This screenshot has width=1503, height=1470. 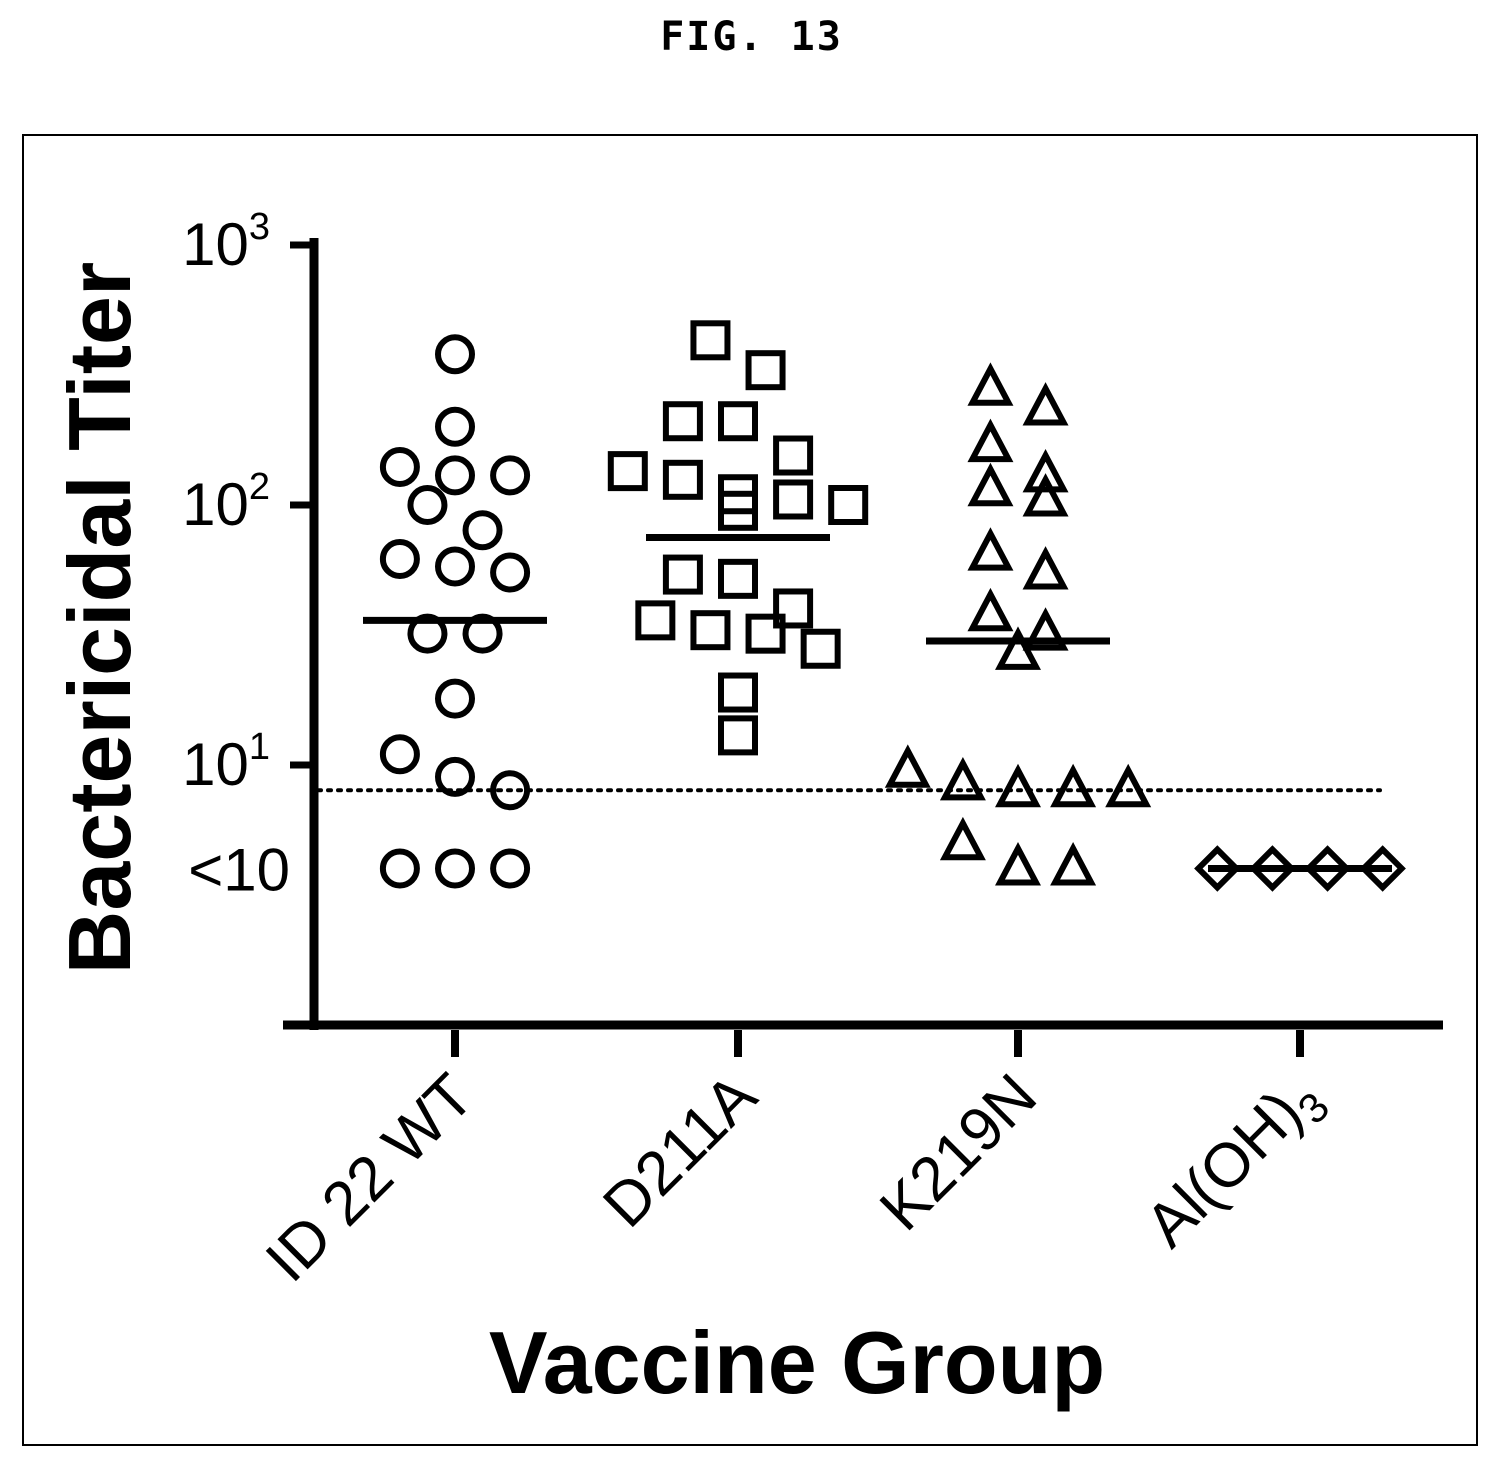 I want to click on x-tick-label: ID 22 WT, so click(x=370, y=1178).